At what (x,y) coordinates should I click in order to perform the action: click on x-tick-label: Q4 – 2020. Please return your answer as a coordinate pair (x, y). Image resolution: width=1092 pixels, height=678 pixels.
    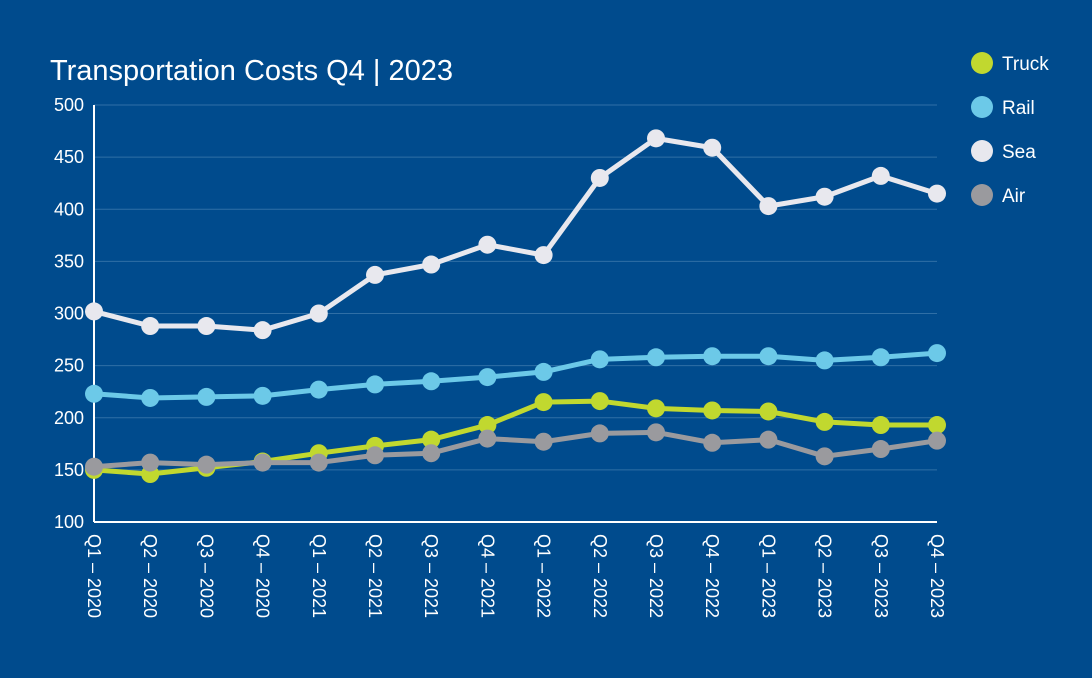
    Looking at the image, I should click on (263, 576).